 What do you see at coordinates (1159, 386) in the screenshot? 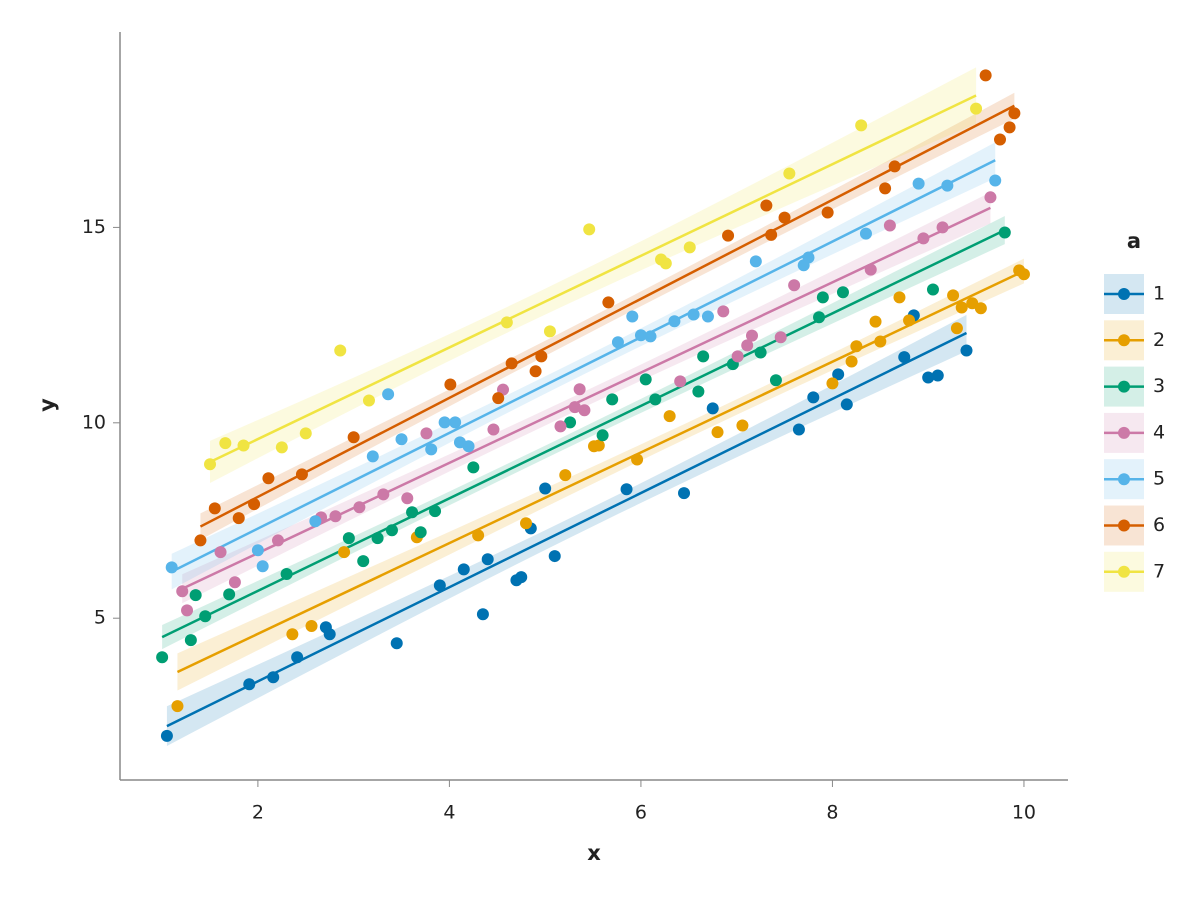
I see `legend-label: 3` at bounding box center [1159, 386].